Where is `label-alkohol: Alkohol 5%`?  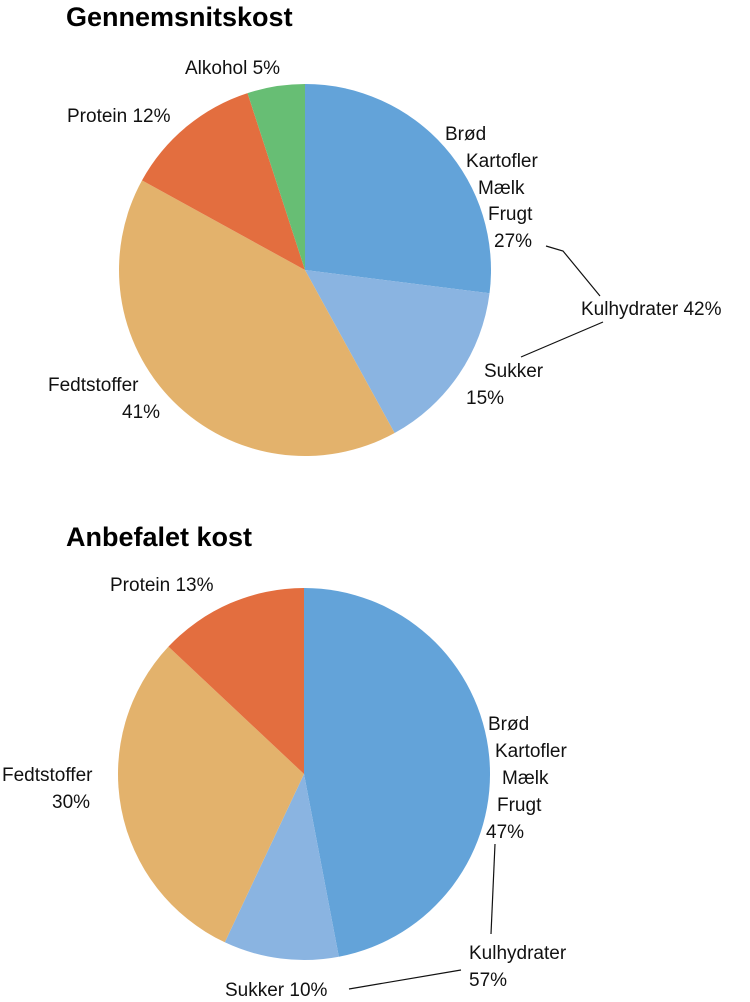 label-alkohol: Alkohol 5% is located at coordinates (232, 68).